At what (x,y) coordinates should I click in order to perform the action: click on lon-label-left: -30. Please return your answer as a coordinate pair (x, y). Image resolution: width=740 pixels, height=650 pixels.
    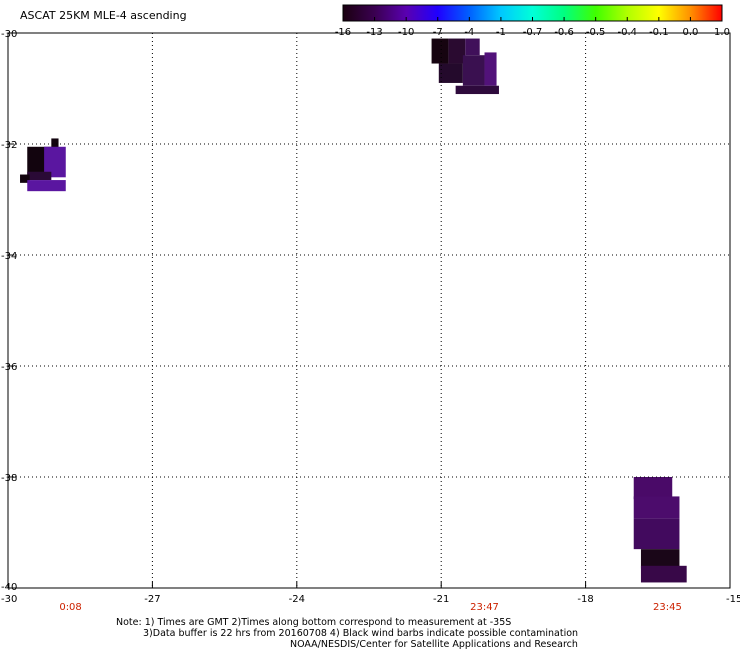
    Looking at the image, I should click on (9, 599).